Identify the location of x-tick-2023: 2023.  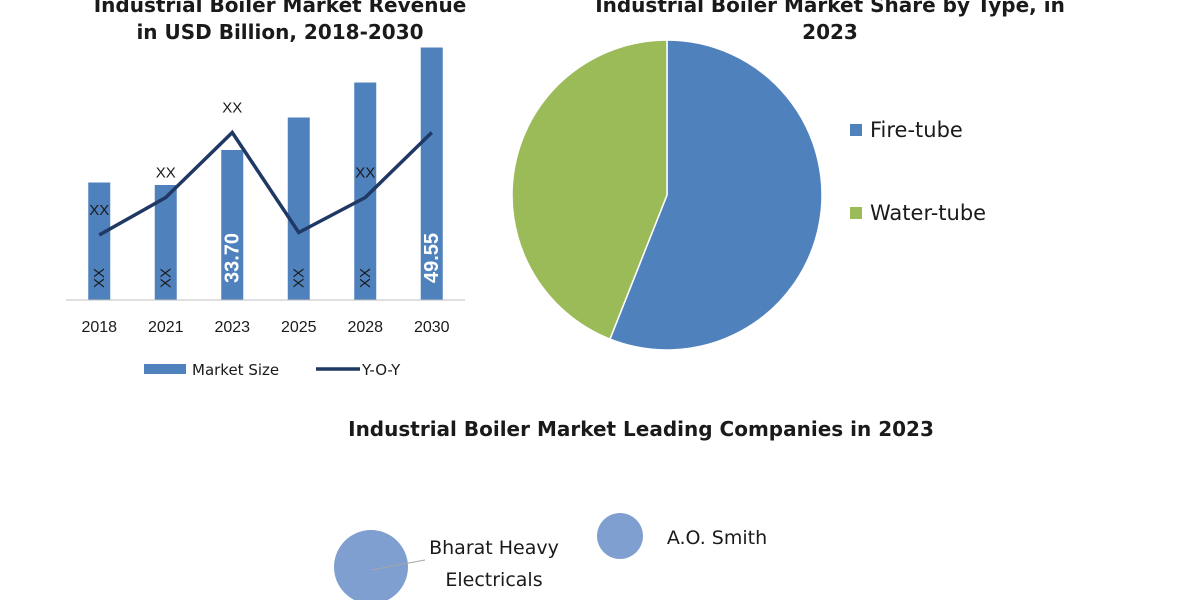
(232, 327).